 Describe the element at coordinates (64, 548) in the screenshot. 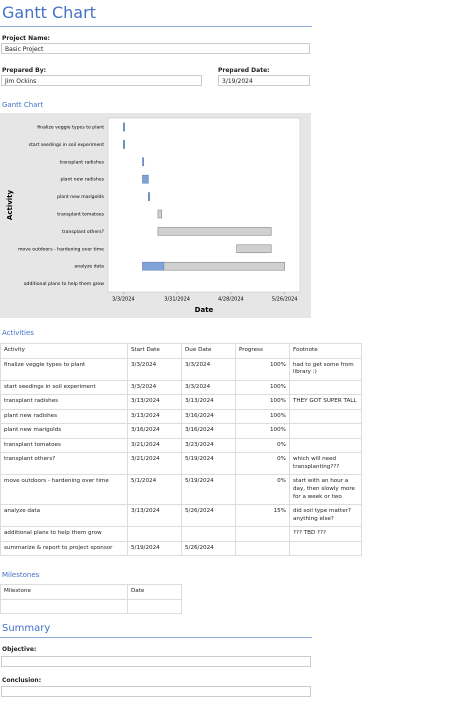

I see `cell: summarize & report to project sponsor` at that location.